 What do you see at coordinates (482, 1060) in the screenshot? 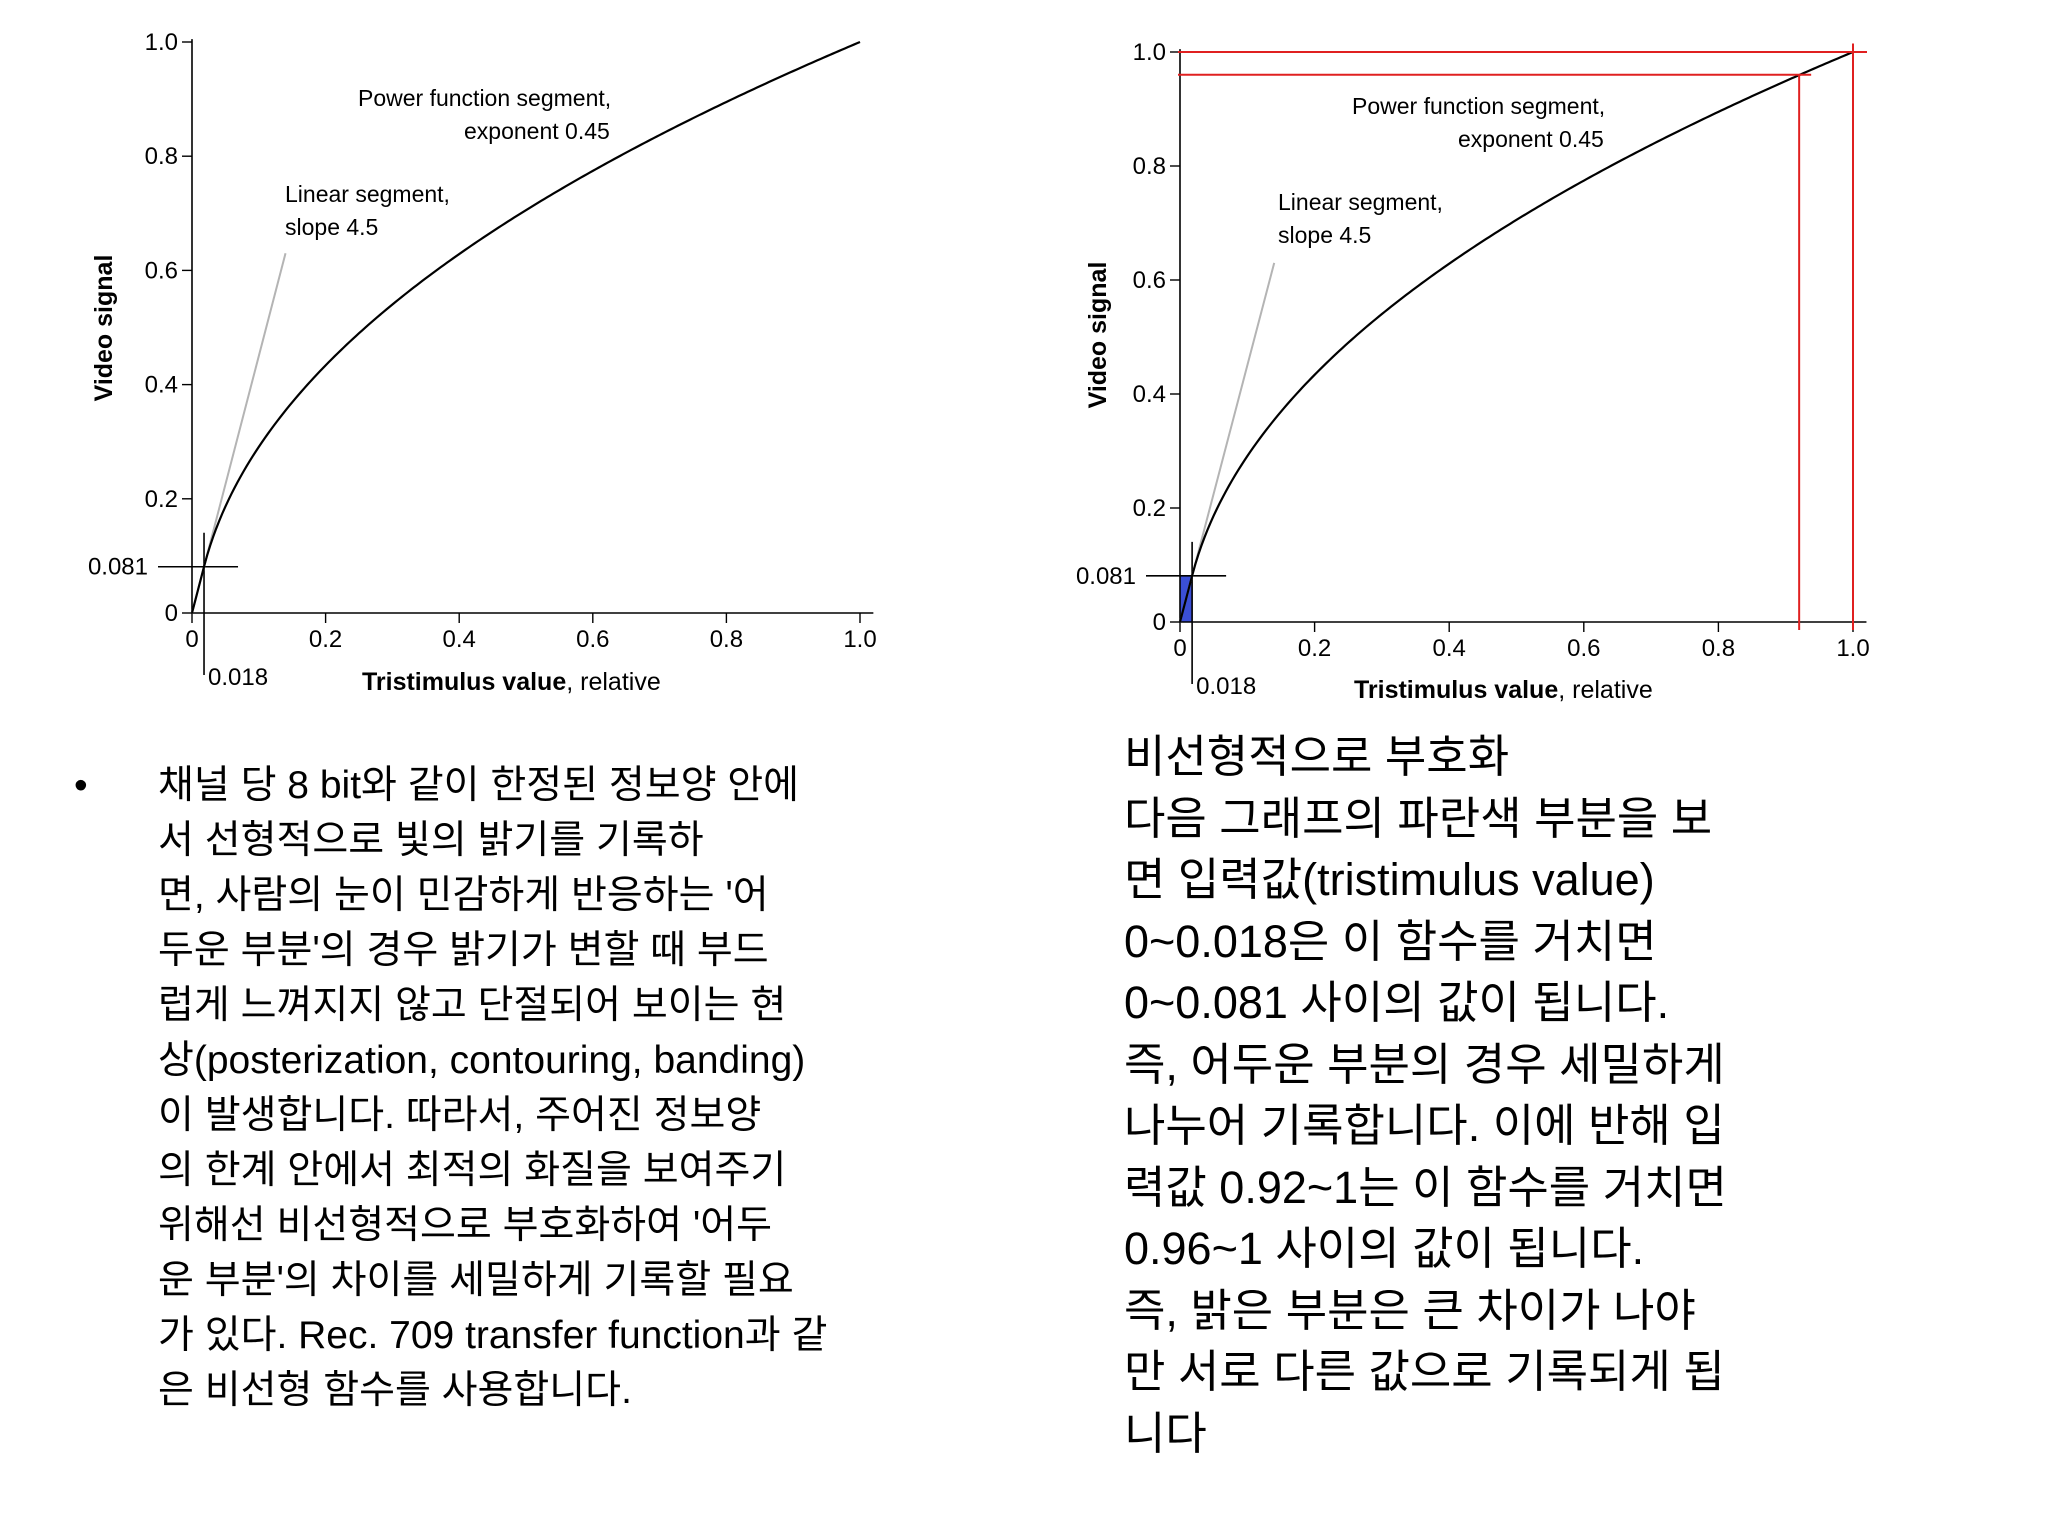
I see `text-line: 상(posterization, contouring, banding)` at bounding box center [482, 1060].